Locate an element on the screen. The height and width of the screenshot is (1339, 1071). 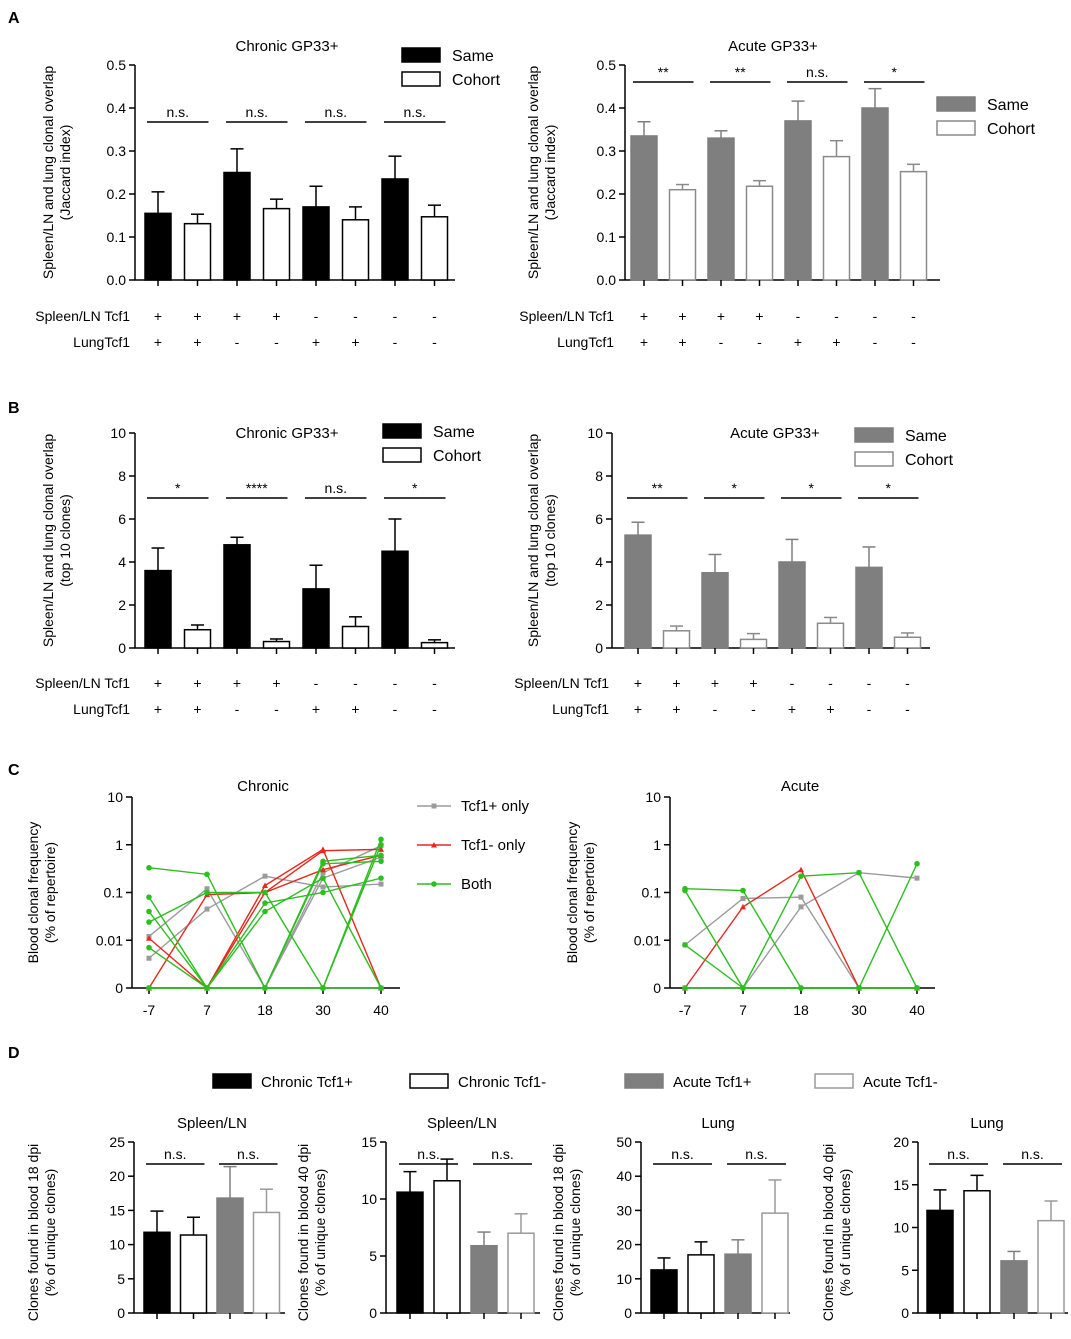
row-label-spleen: Spleen/LN Tcf1 is located at coordinates (82, 683).